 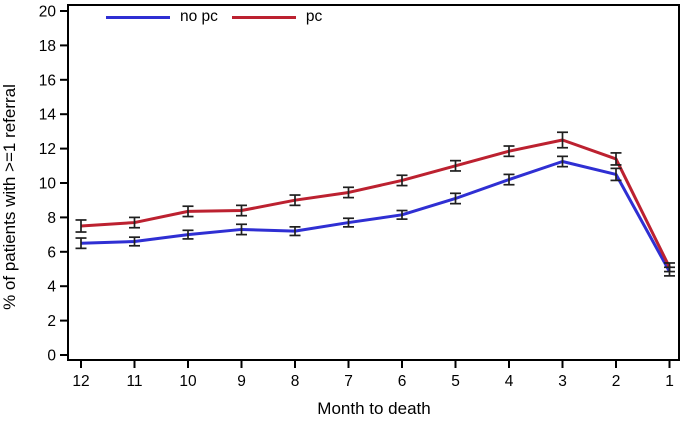 I want to click on x-axis-title: Month to death, so click(x=373, y=408).